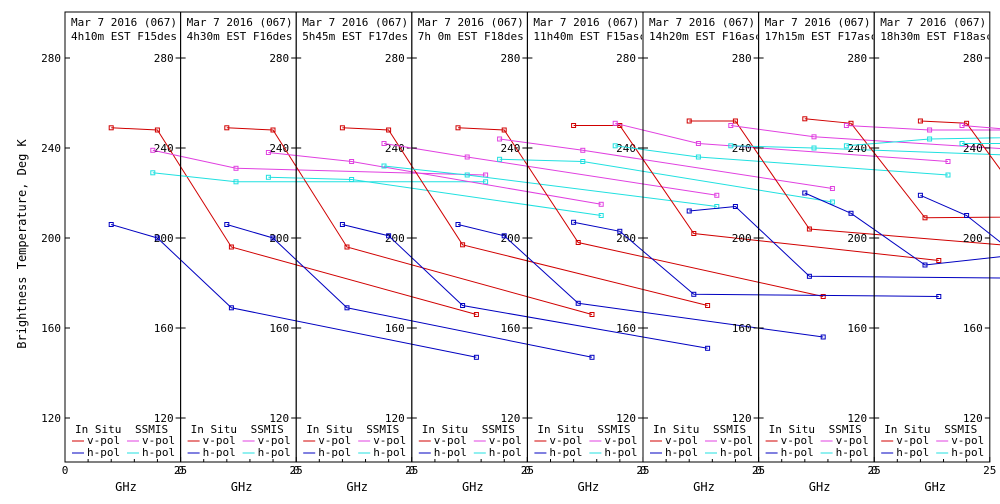 The image size is (1000, 504). What do you see at coordinates (589, 36) in the screenshot?
I see `panel-subtitle: 11h40m EST F15asc` at bounding box center [589, 36].